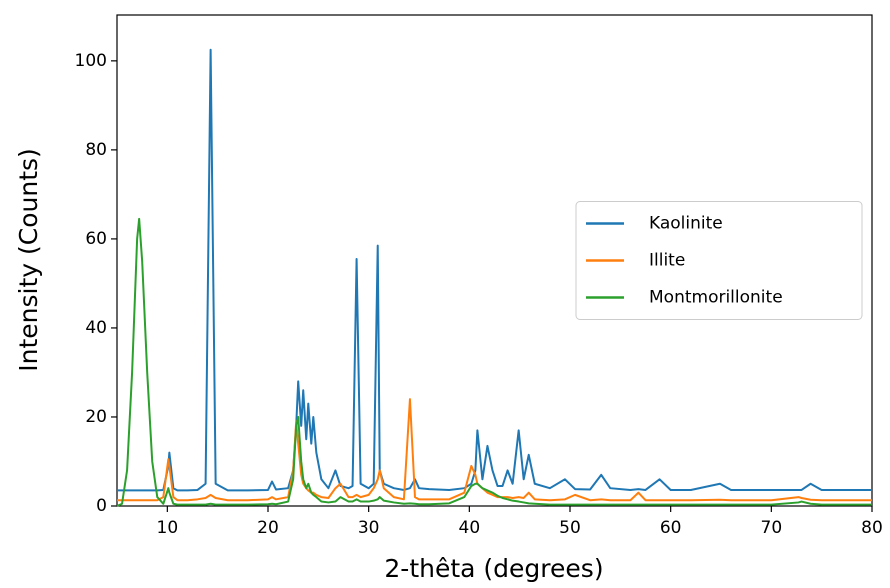 The image size is (890, 588). What do you see at coordinates (872, 528) in the screenshot?
I see `x-tick-label: 80` at bounding box center [872, 528].